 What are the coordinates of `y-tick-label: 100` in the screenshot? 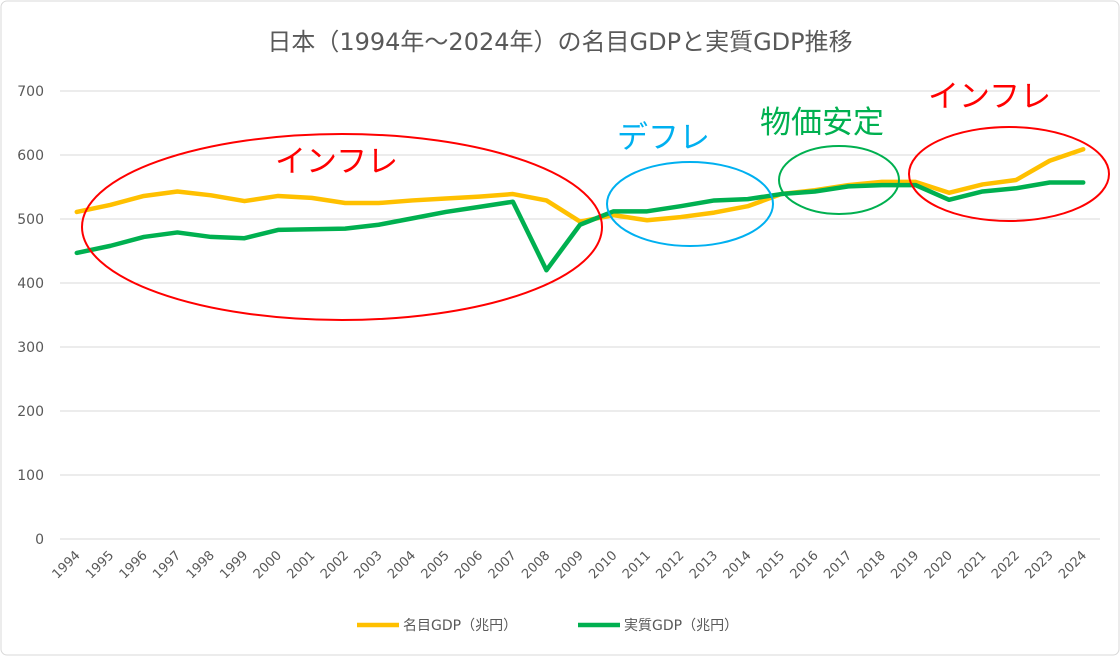 It's located at (30, 476).